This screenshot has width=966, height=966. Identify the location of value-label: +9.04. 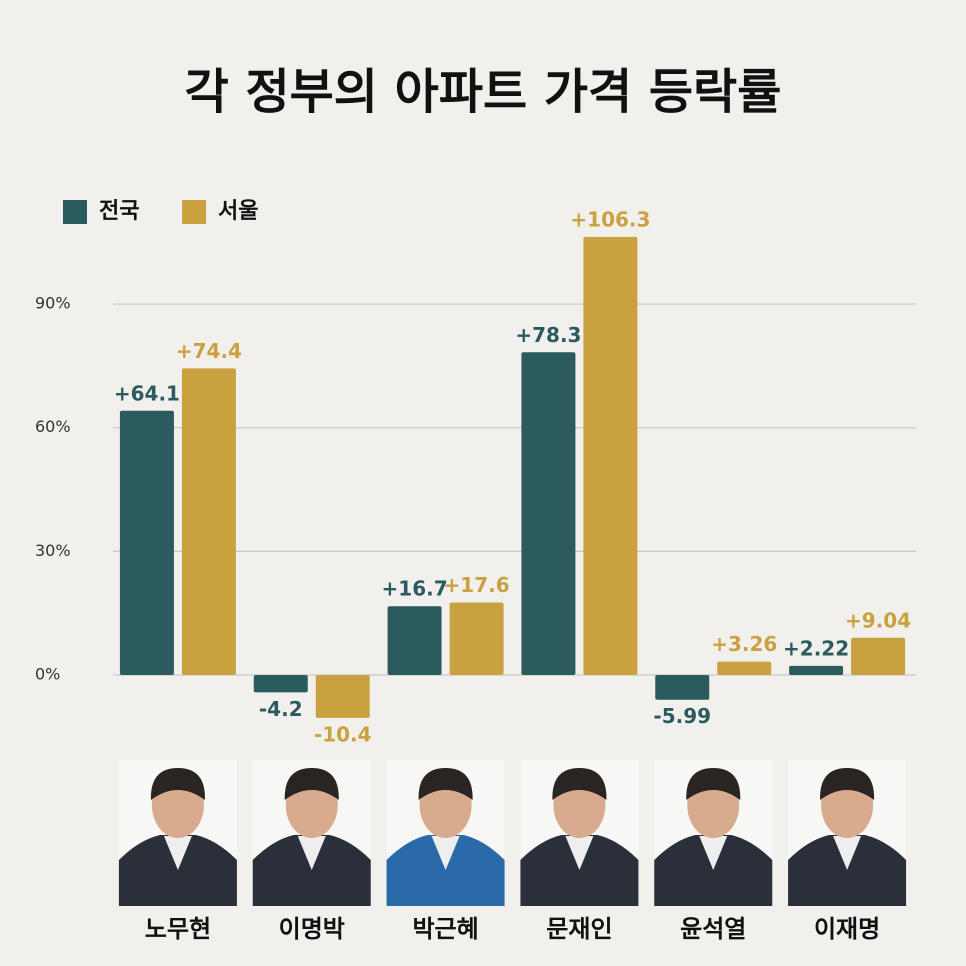
(878, 620).